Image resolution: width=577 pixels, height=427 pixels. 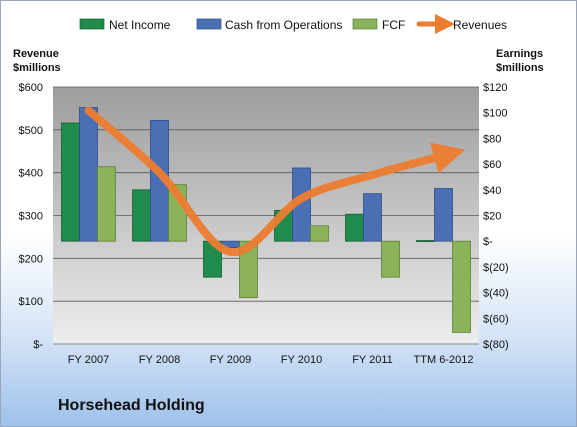 What do you see at coordinates (31, 131) in the screenshot?
I see `left-axis-tick-label: $500` at bounding box center [31, 131].